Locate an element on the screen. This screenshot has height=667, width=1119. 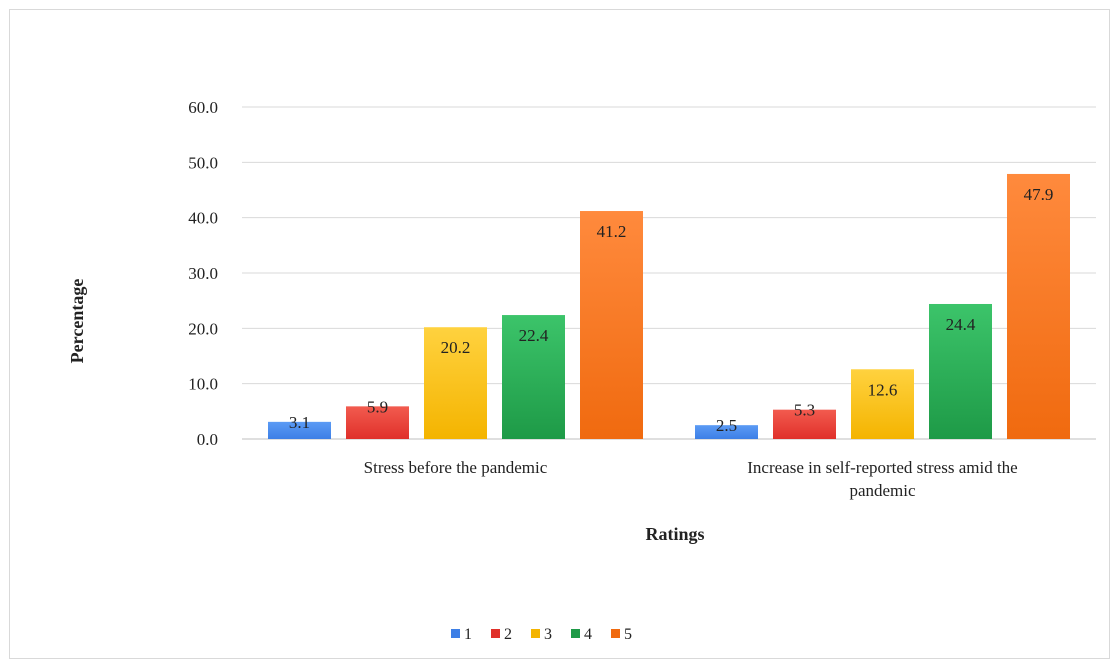
data-label: 5.9 is located at coordinates (377, 406).